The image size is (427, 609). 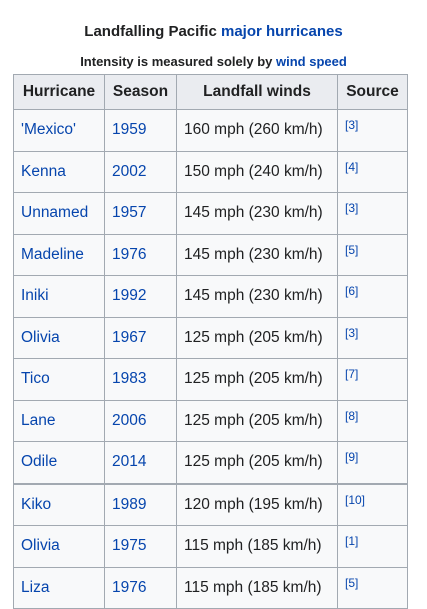 I want to click on season-link: 1989, so click(x=129, y=504).